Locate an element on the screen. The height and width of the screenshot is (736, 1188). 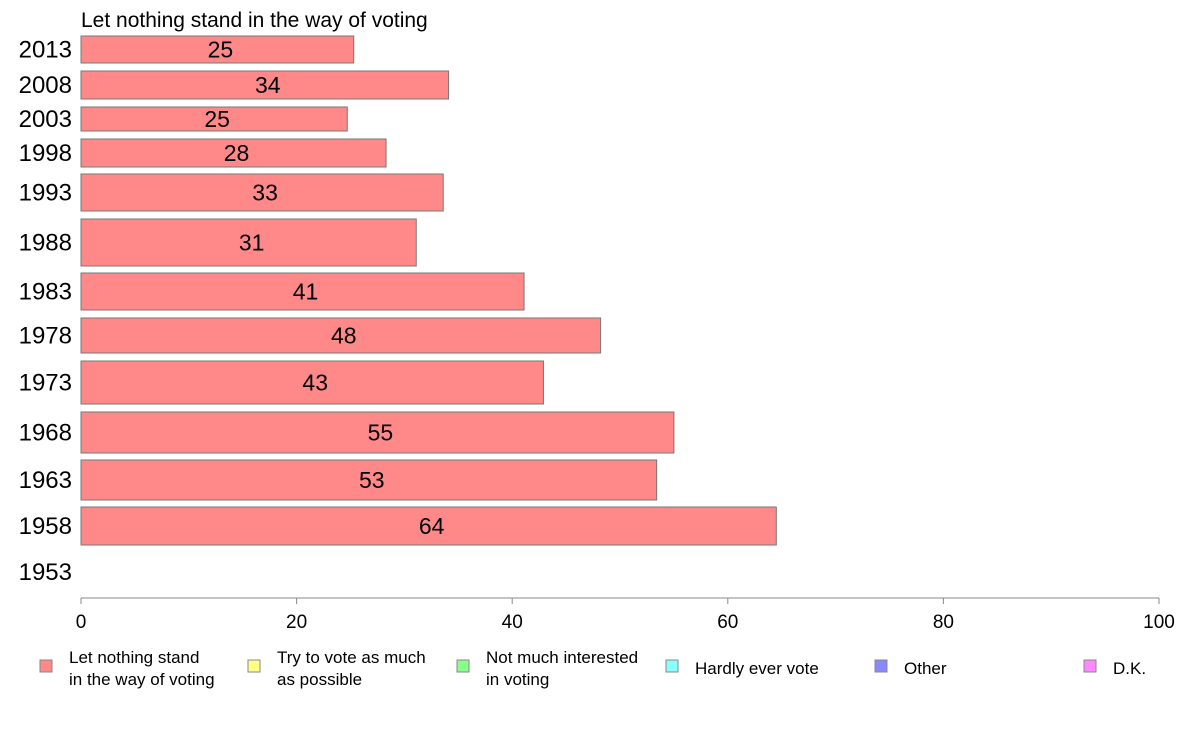
legend-label: Try to vote as much is located at coordinates (351, 657).